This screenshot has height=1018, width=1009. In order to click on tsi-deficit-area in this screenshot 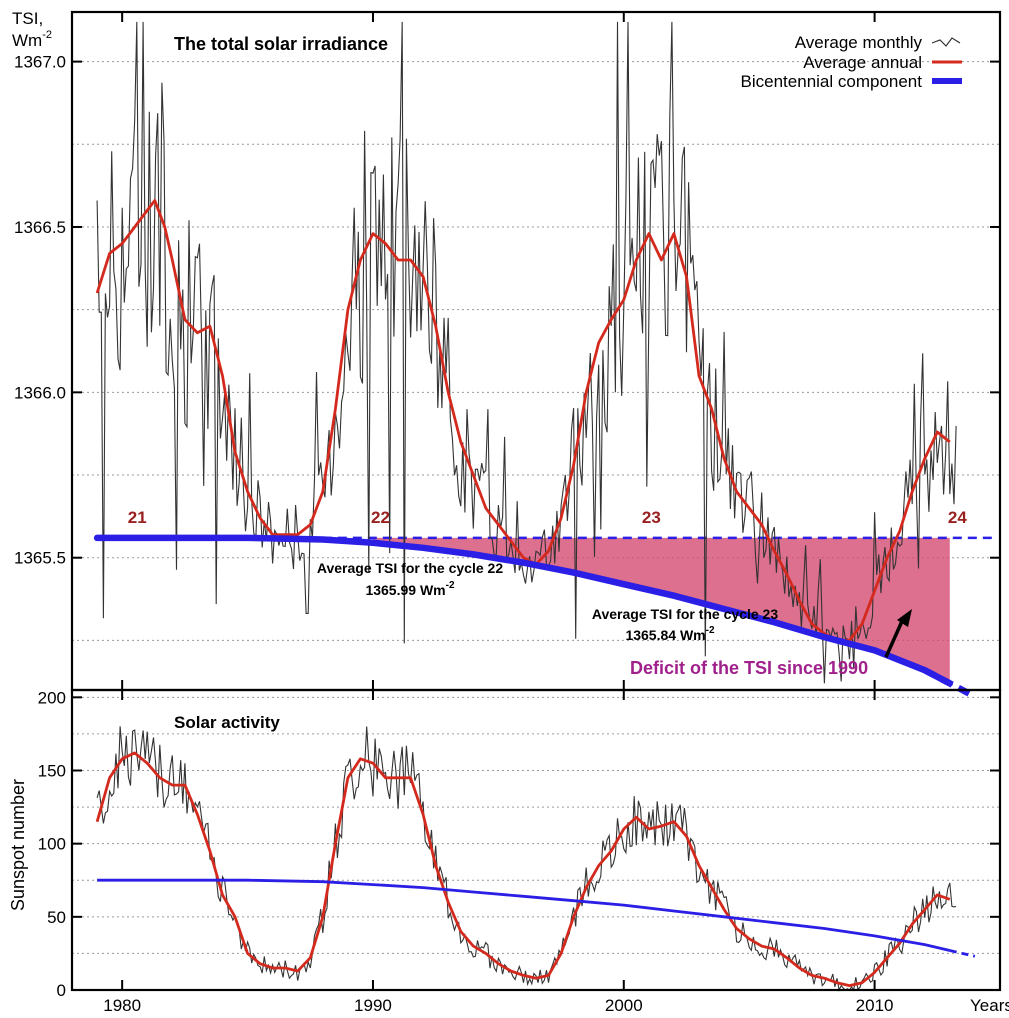, I will do `click(661, 610)`.